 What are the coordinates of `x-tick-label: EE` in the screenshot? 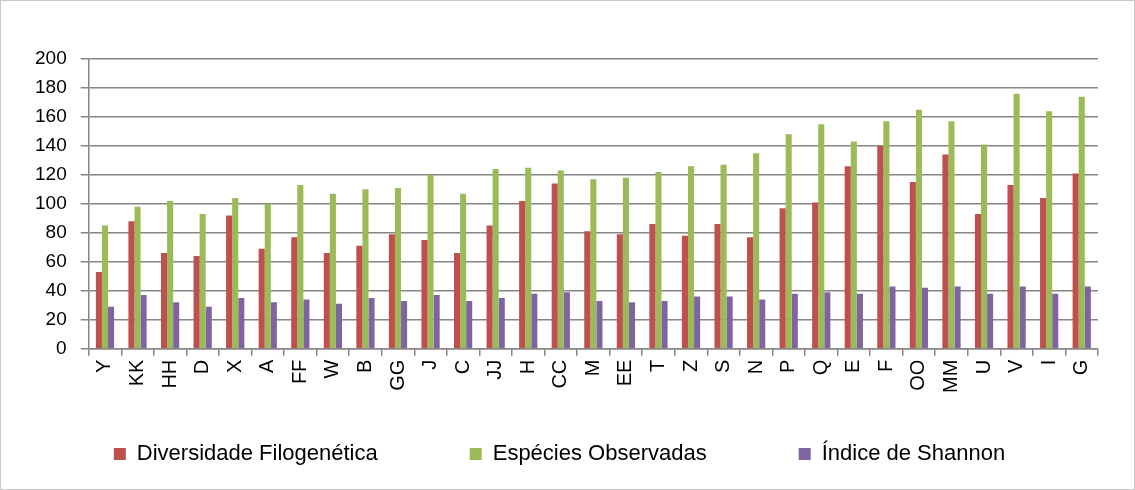 It's located at (624, 373).